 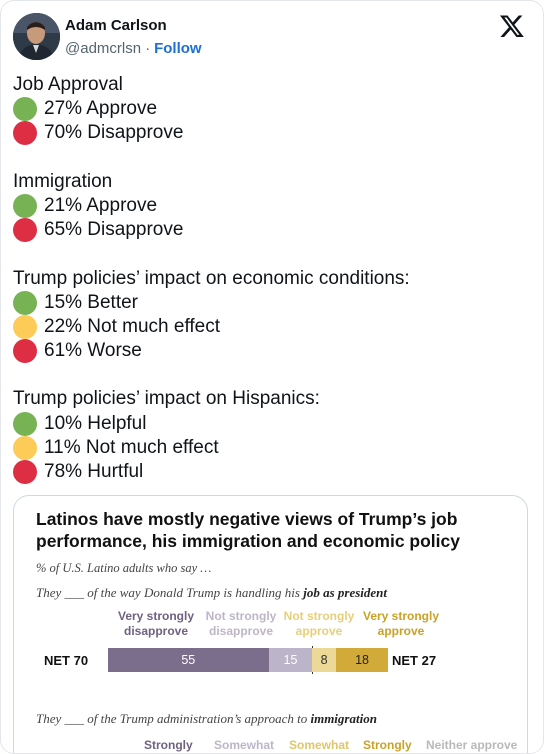 I want to click on stat-line: 22% Not much effect, so click(x=273, y=326).